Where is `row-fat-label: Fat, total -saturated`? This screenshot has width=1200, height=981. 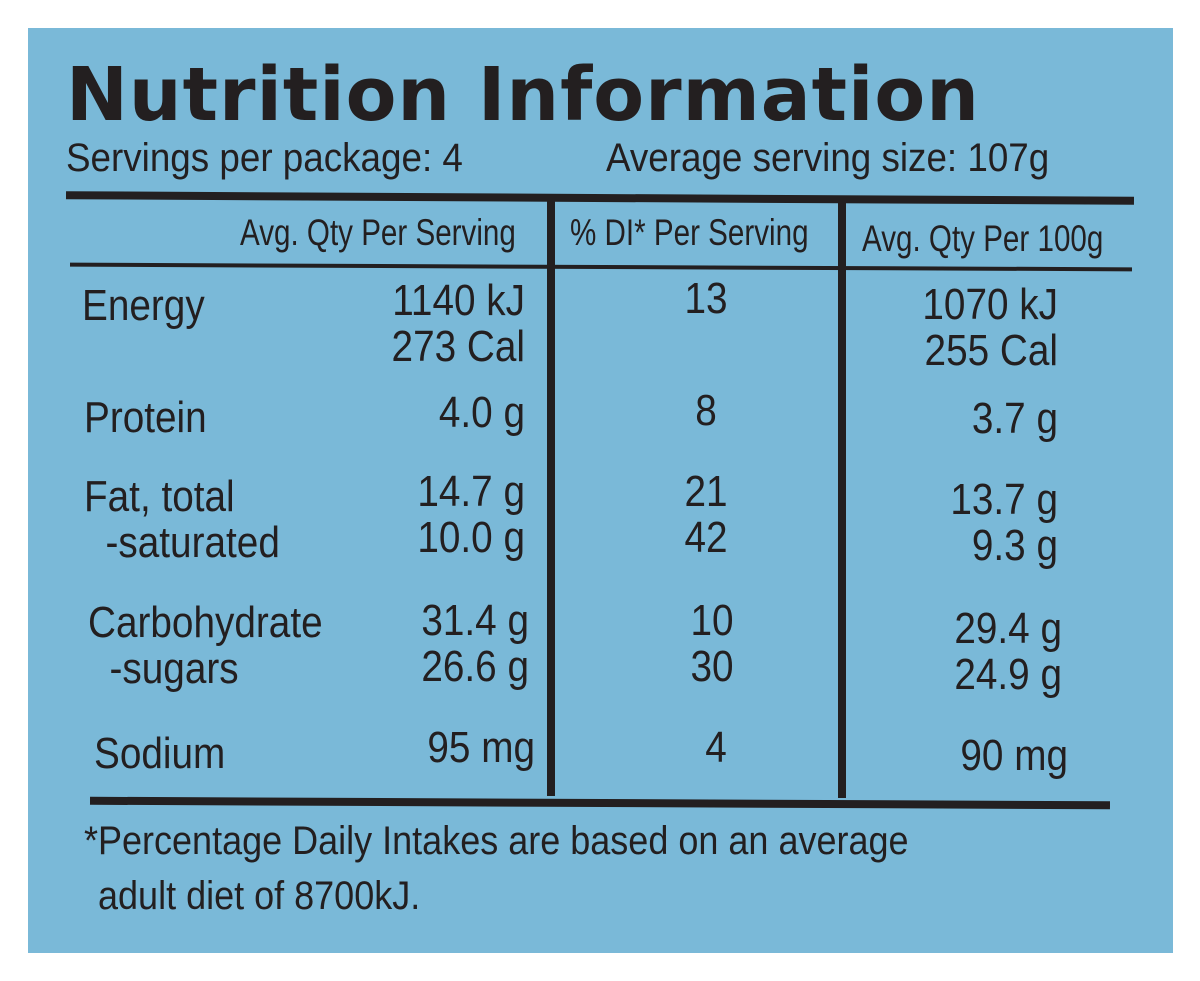
row-fat-label: Fat, total -saturated is located at coordinates (182, 519).